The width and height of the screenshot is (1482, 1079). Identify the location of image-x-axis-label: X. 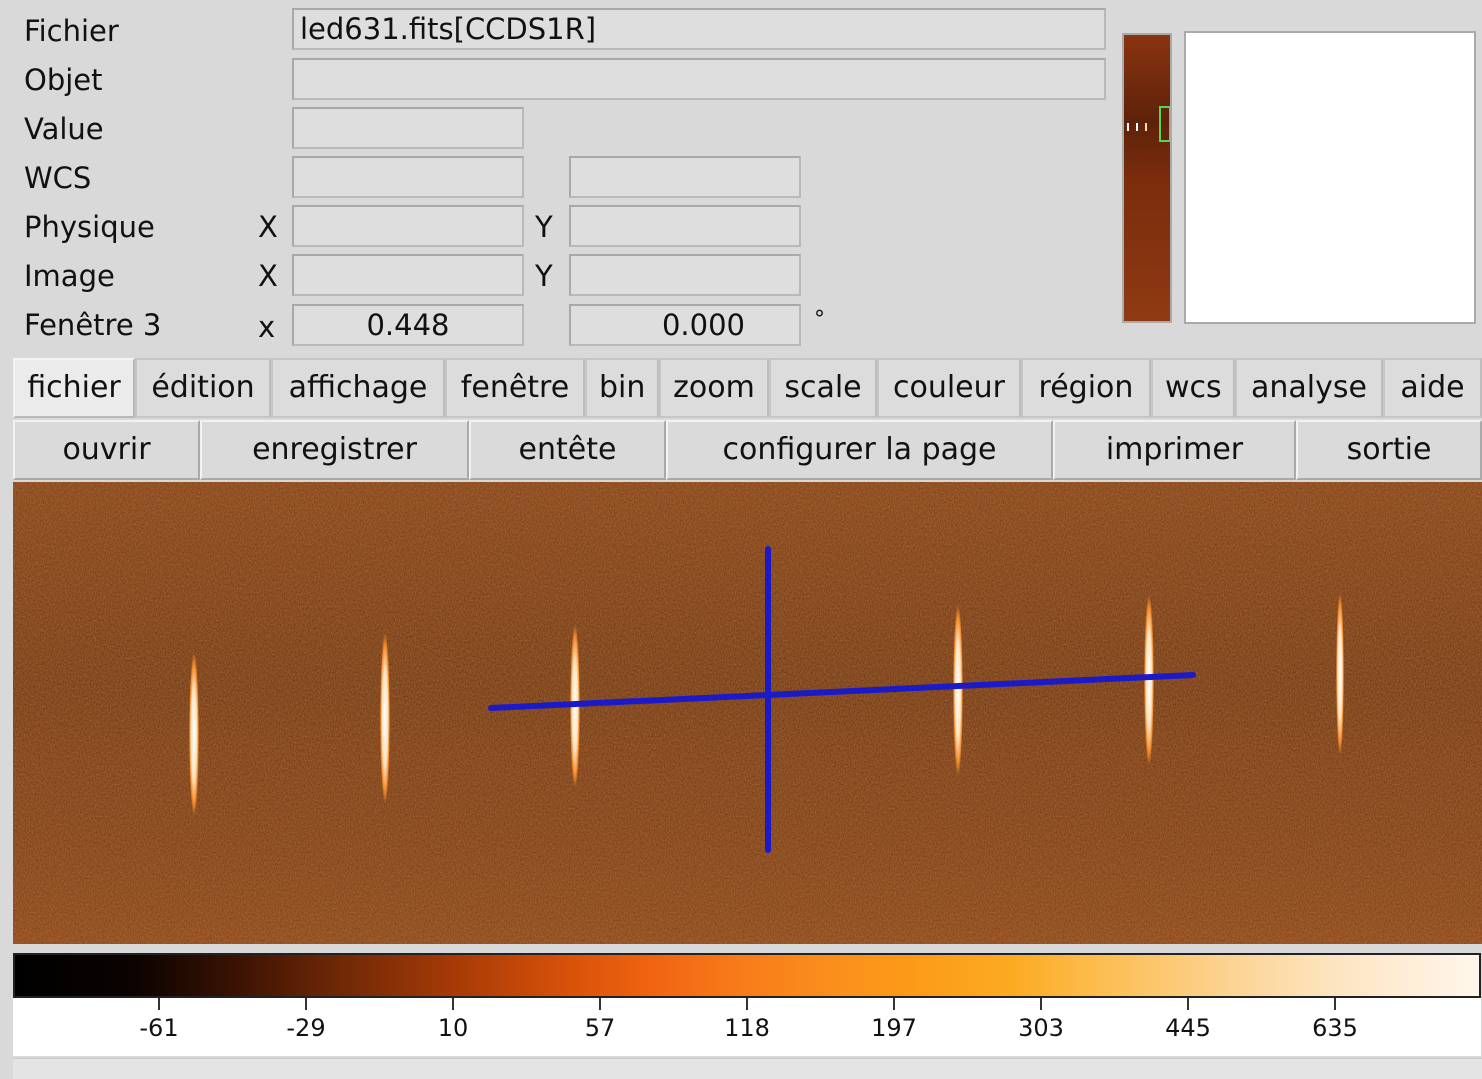
(268, 276).